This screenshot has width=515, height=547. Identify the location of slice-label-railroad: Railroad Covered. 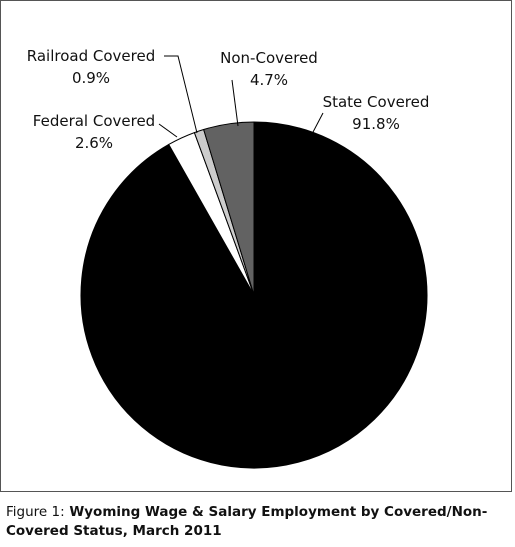
(91, 56).